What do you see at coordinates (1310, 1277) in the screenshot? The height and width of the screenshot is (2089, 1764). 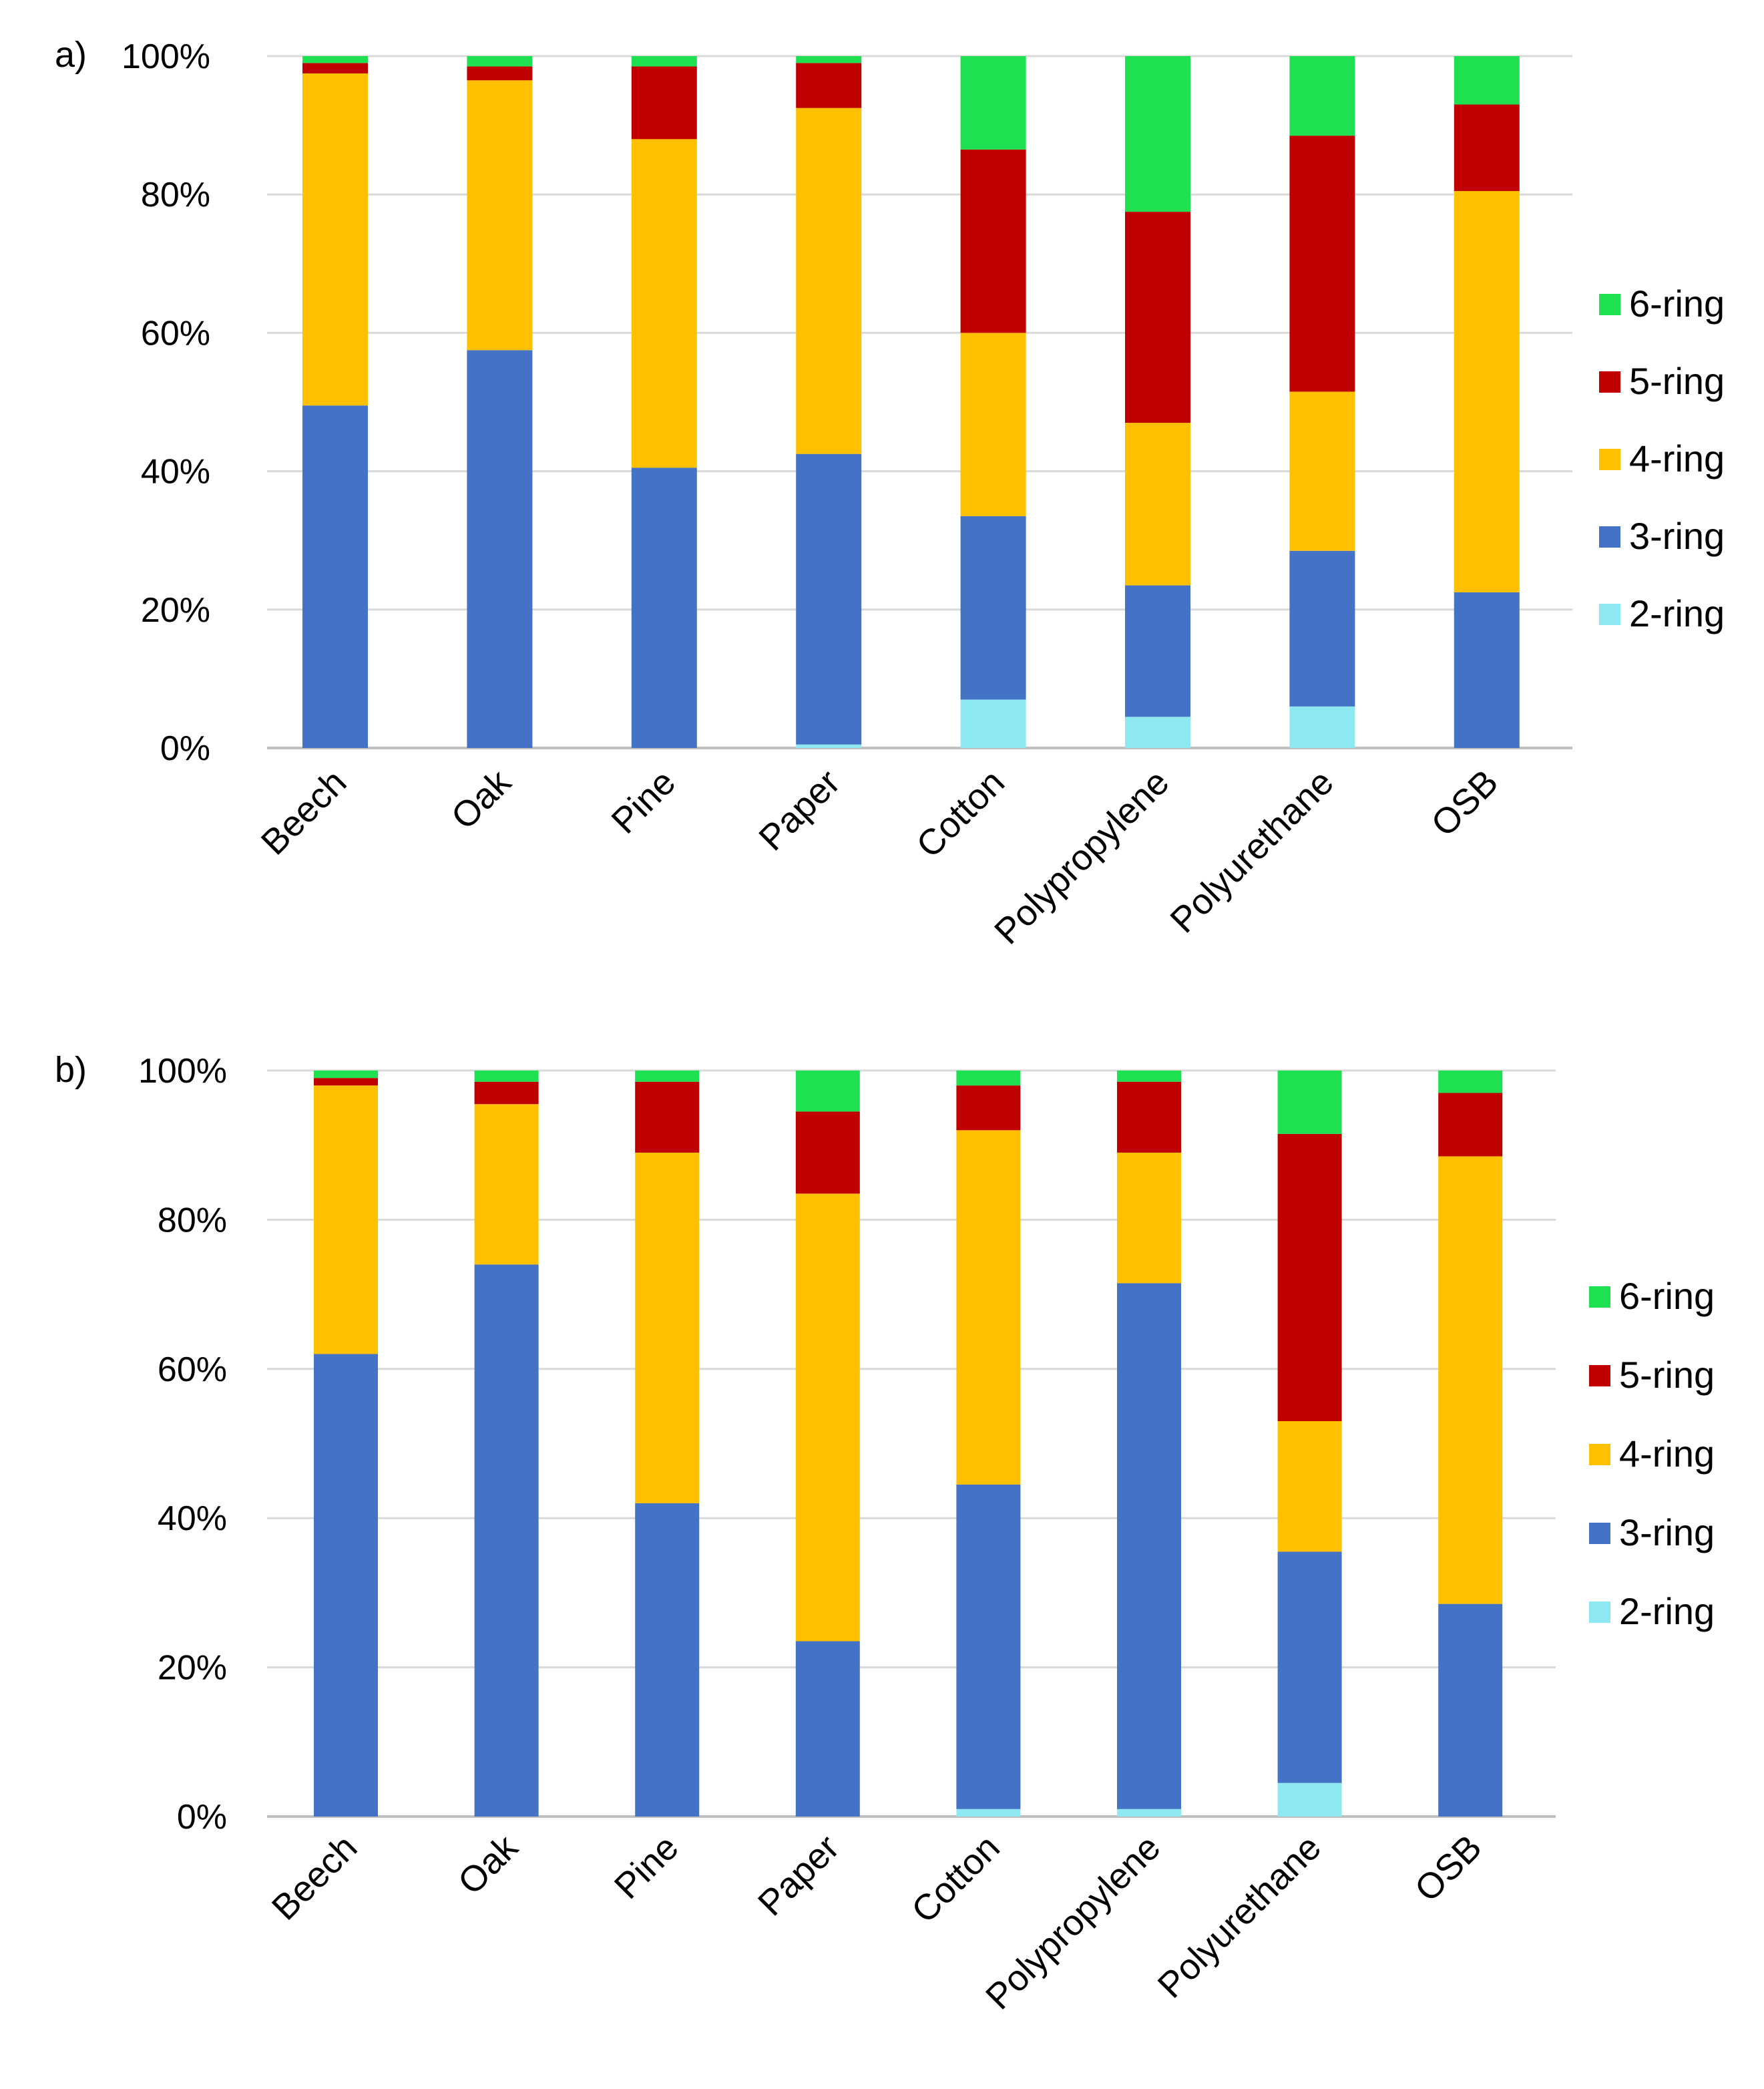 I see `bar-segment-polyurethane-5-ring` at bounding box center [1310, 1277].